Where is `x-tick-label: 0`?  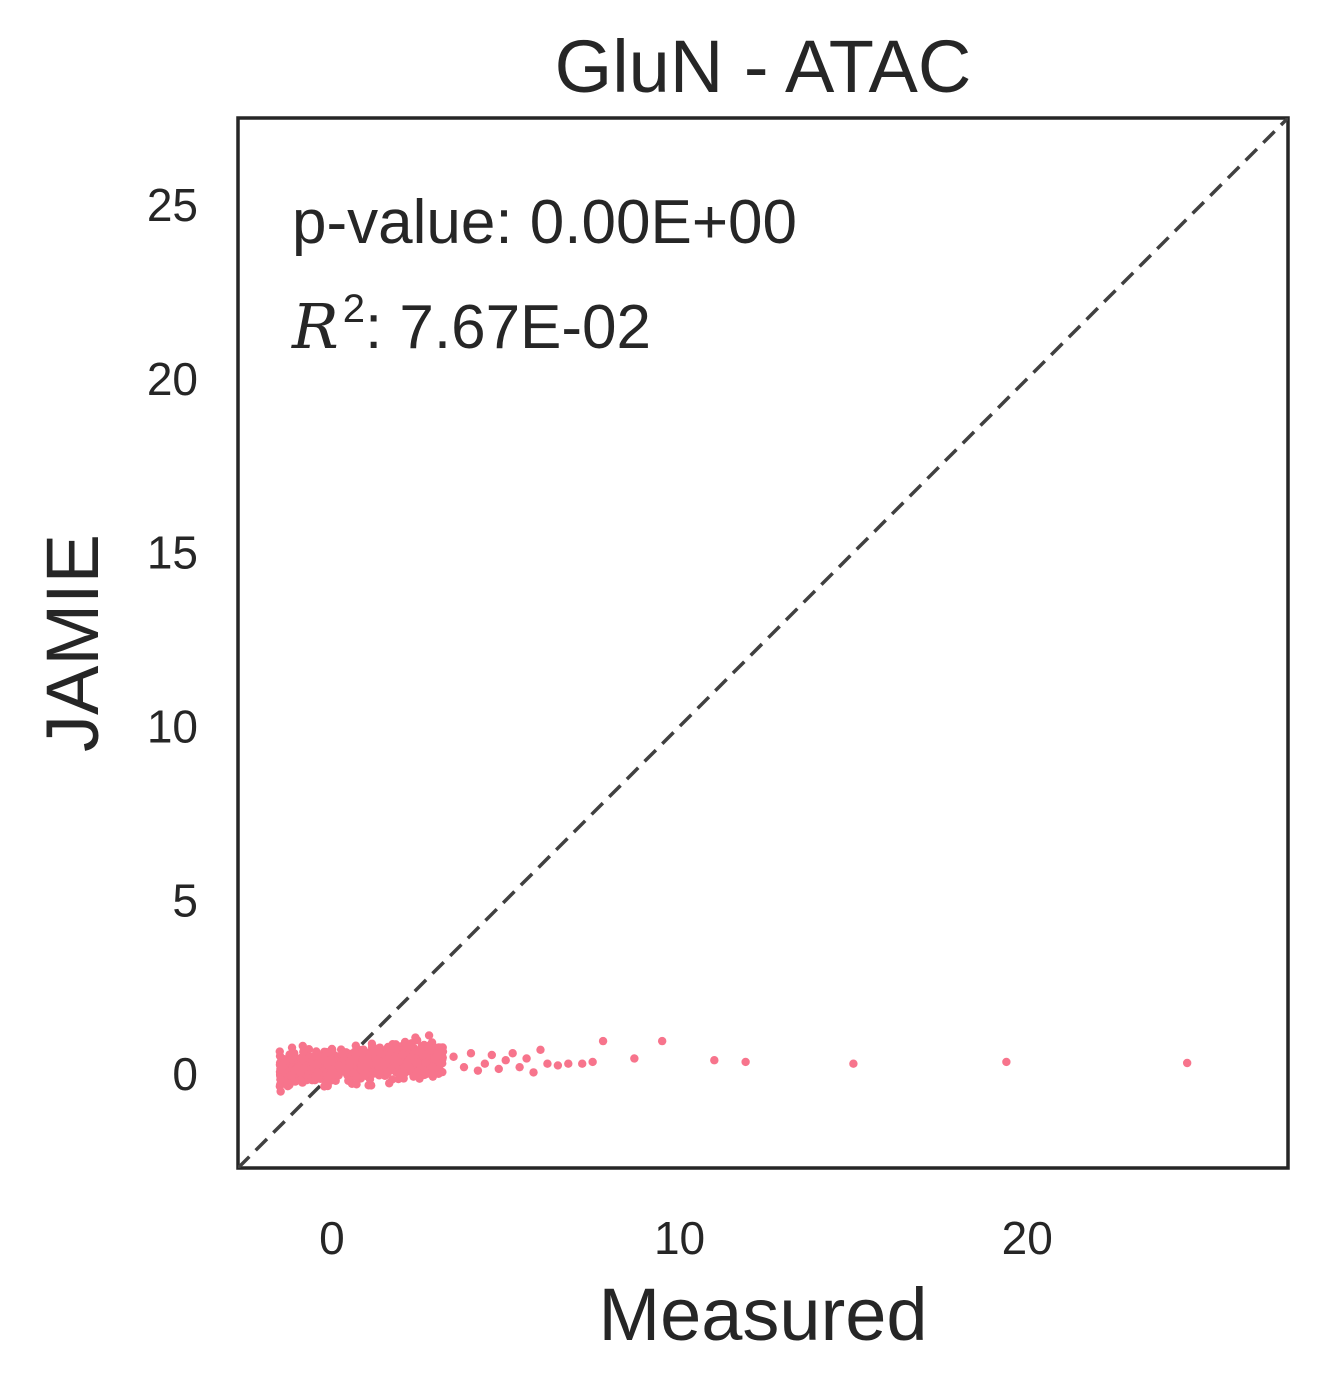
x-tick-label: 0 is located at coordinates (332, 1238).